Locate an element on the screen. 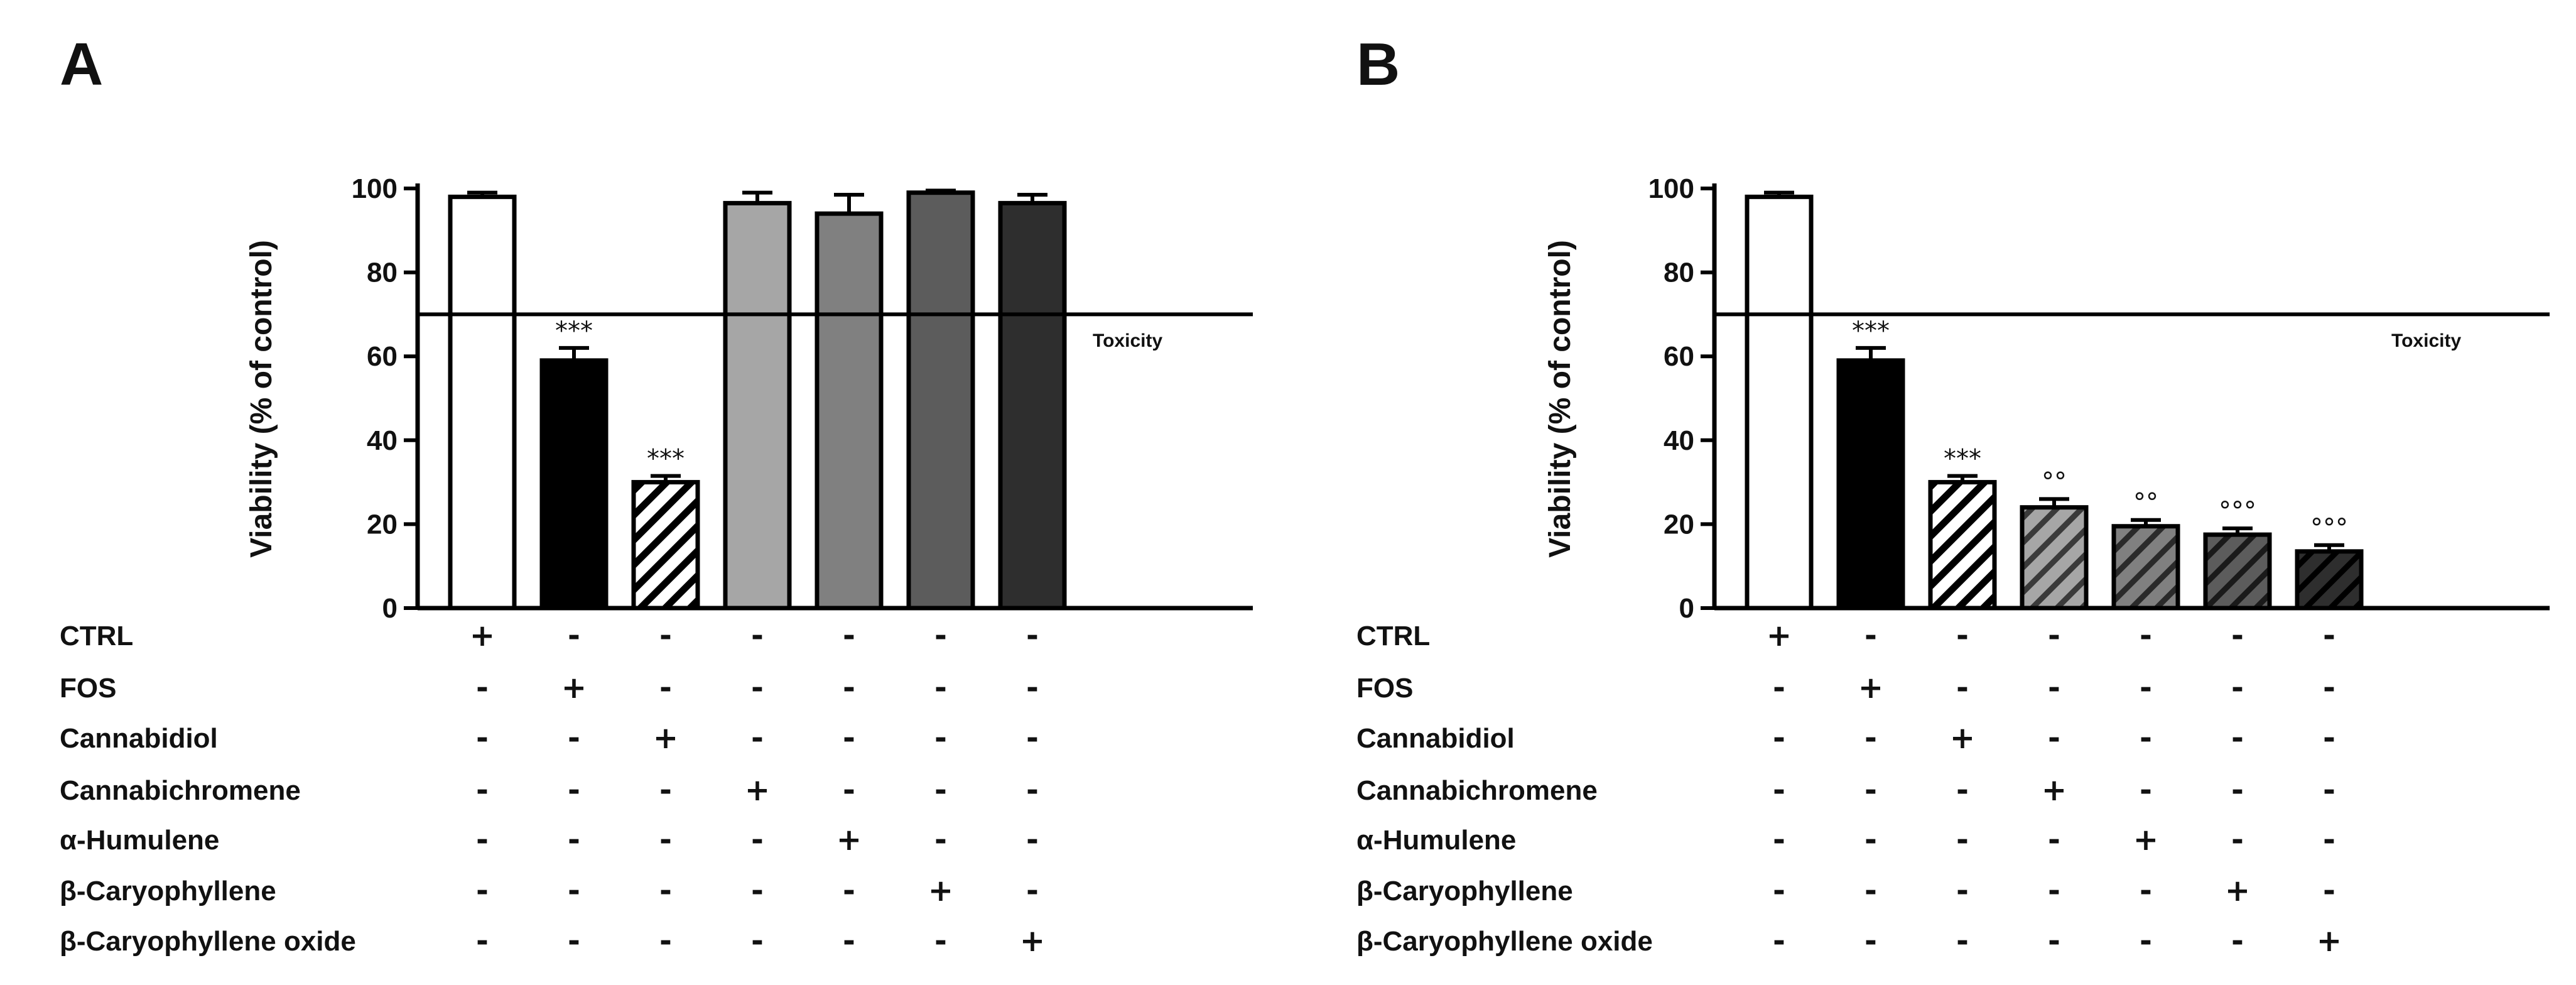 Image resolution: width=2576 pixels, height=985 pixels. panel-letter-a: A is located at coordinates (82, 64).